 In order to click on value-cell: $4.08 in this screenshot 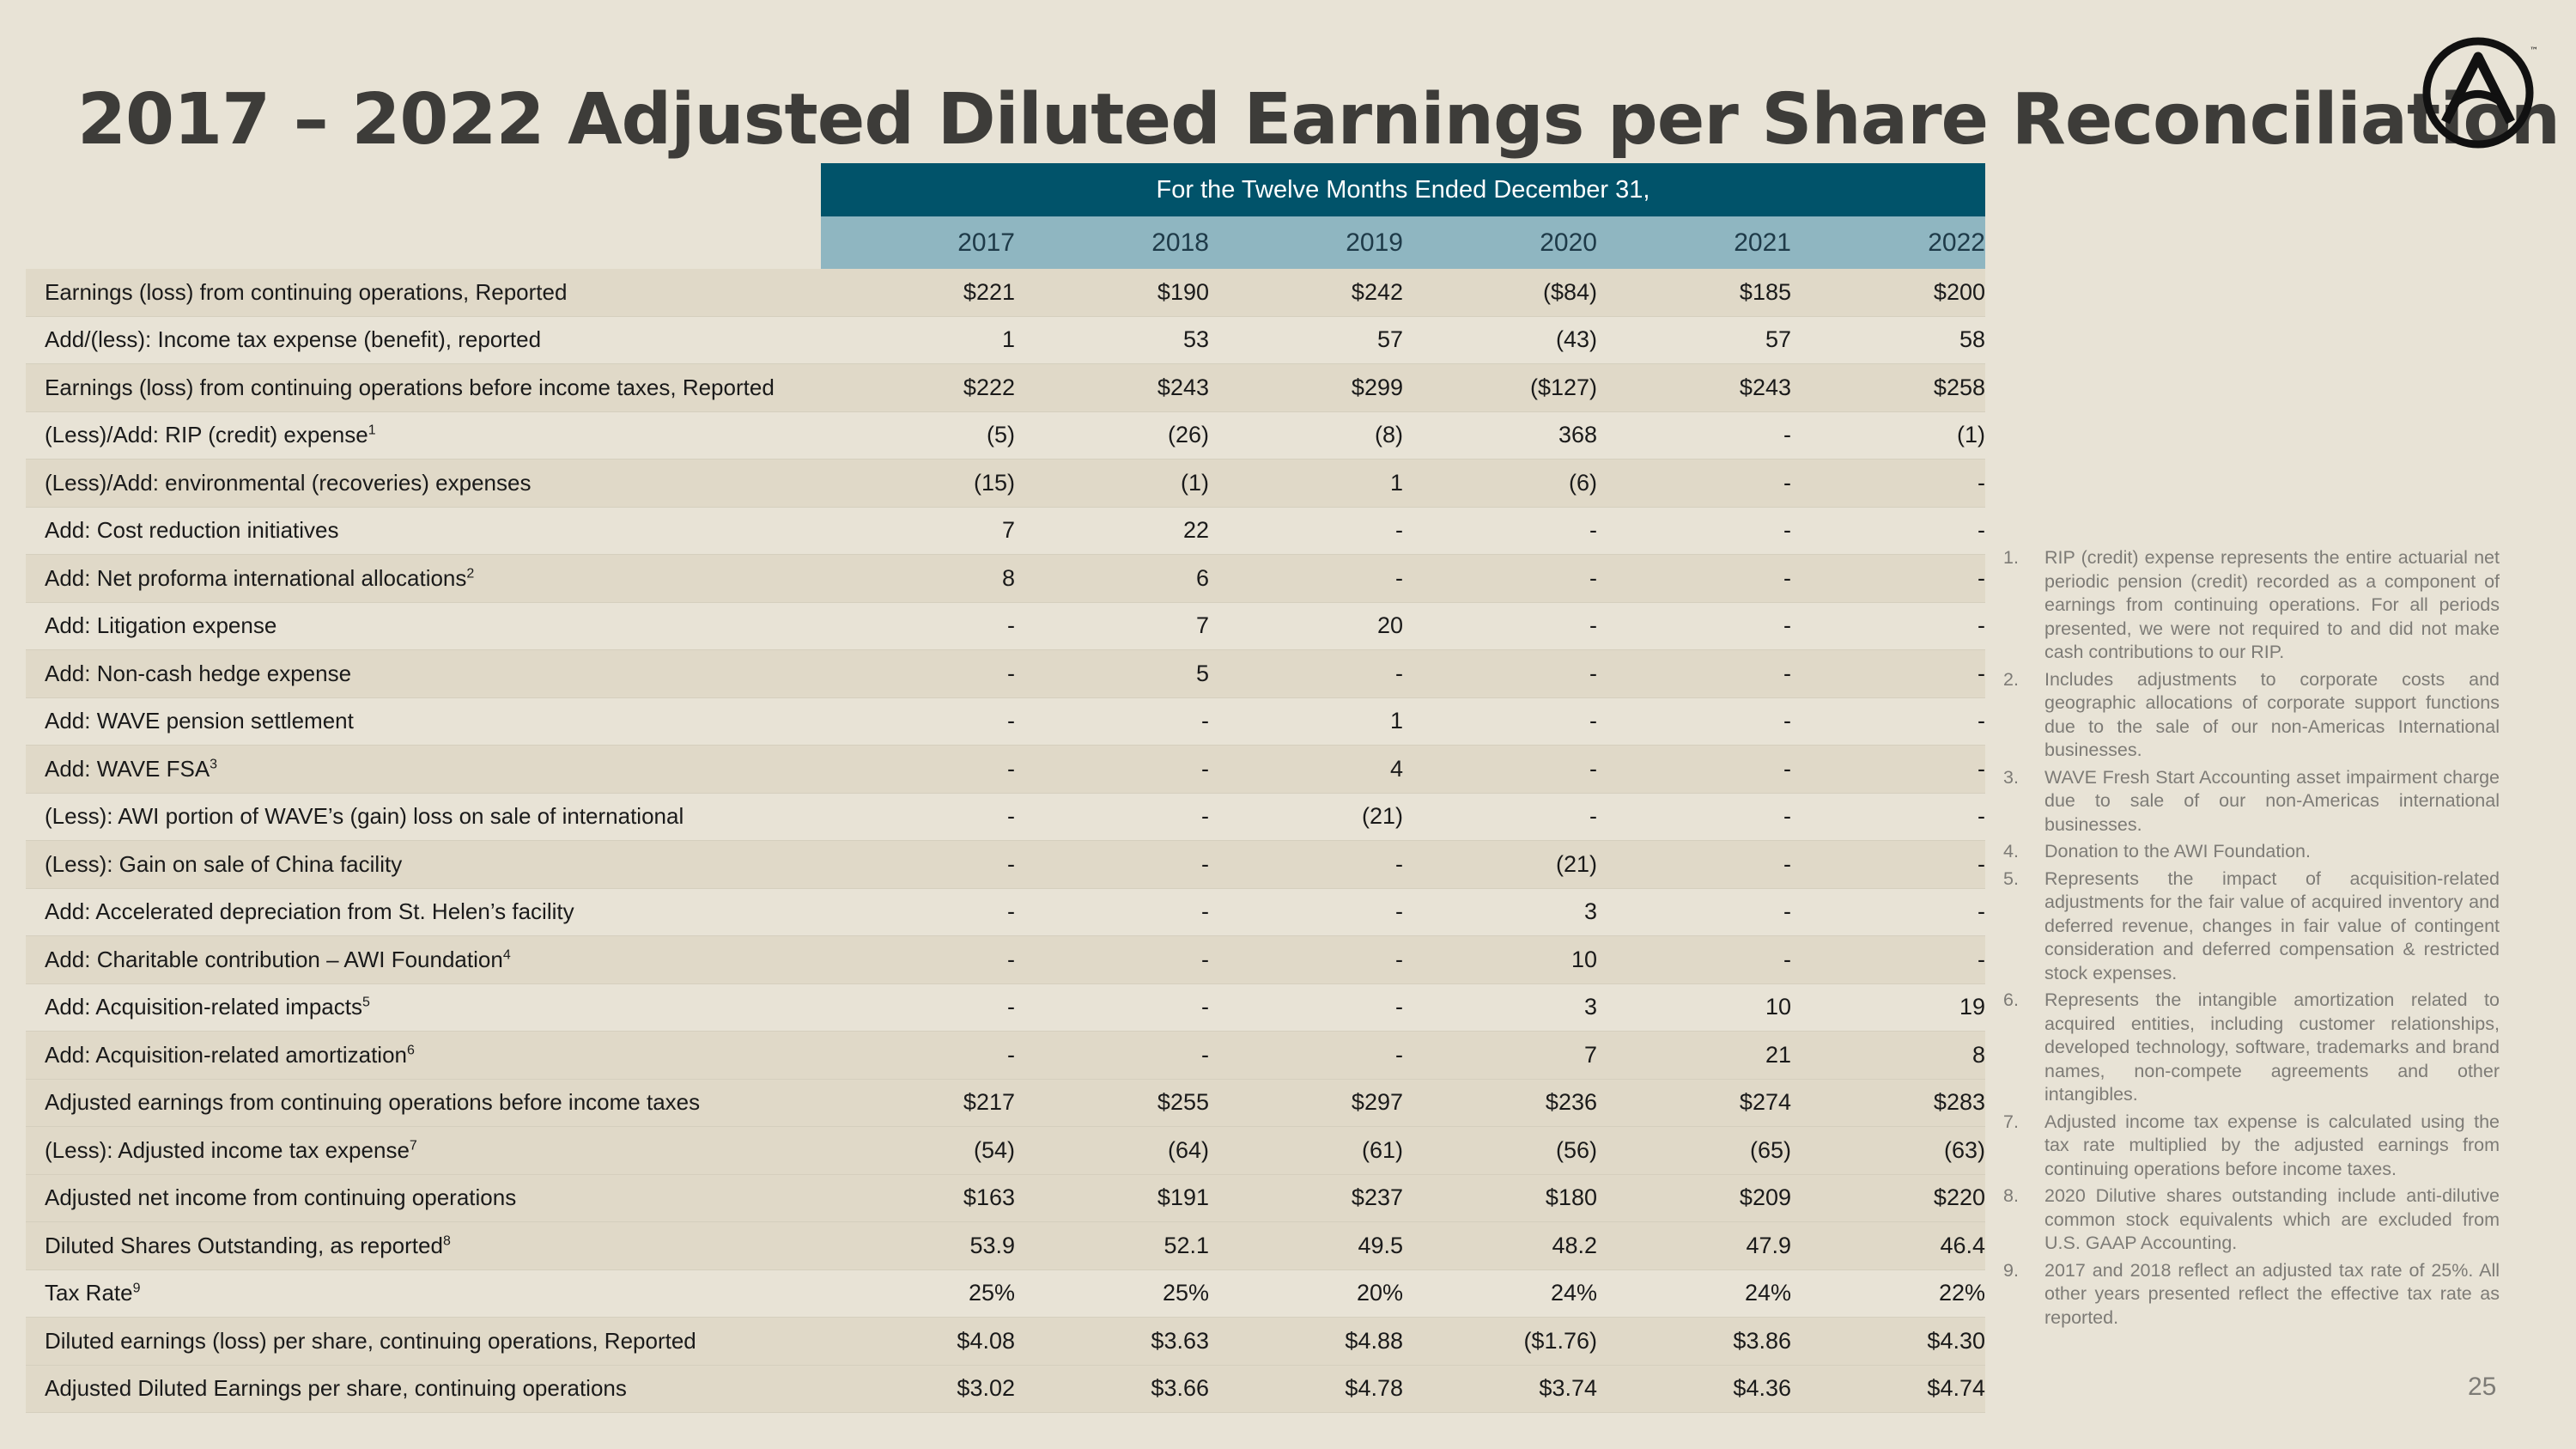, I will do `click(986, 1340)`.